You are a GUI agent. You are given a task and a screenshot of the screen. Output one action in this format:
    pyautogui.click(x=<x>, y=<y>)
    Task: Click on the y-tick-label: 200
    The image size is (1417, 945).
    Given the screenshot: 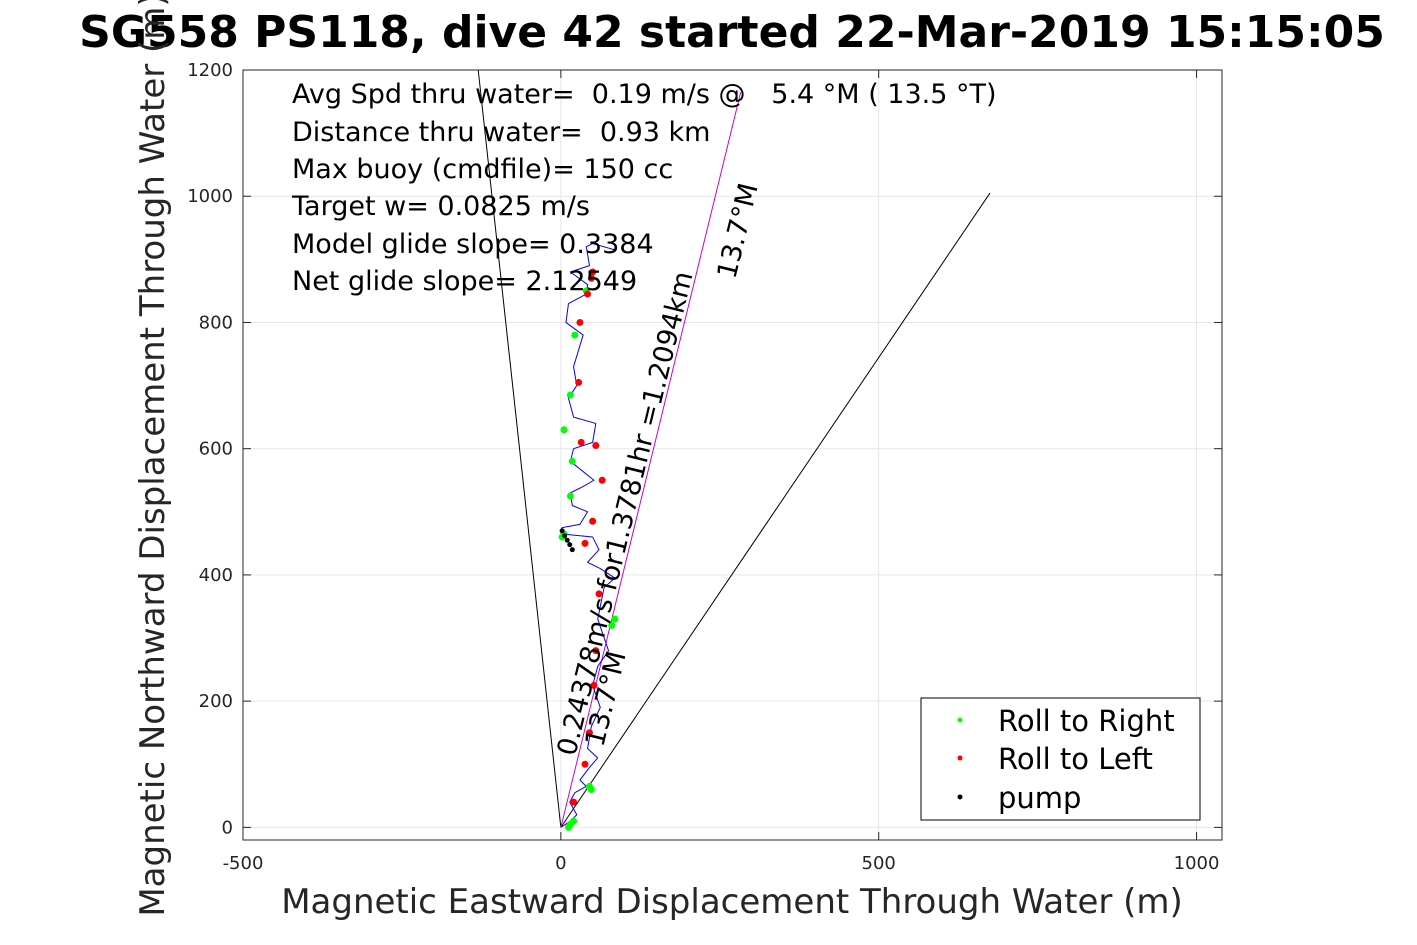 What is the action you would take?
    pyautogui.click(x=216, y=701)
    